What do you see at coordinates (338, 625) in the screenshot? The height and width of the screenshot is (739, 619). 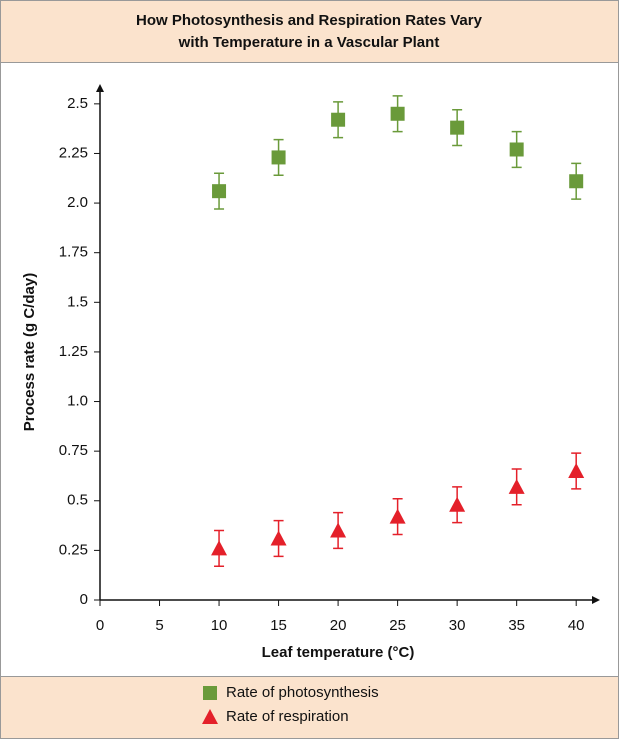 I see `x-tick-label: 20` at bounding box center [338, 625].